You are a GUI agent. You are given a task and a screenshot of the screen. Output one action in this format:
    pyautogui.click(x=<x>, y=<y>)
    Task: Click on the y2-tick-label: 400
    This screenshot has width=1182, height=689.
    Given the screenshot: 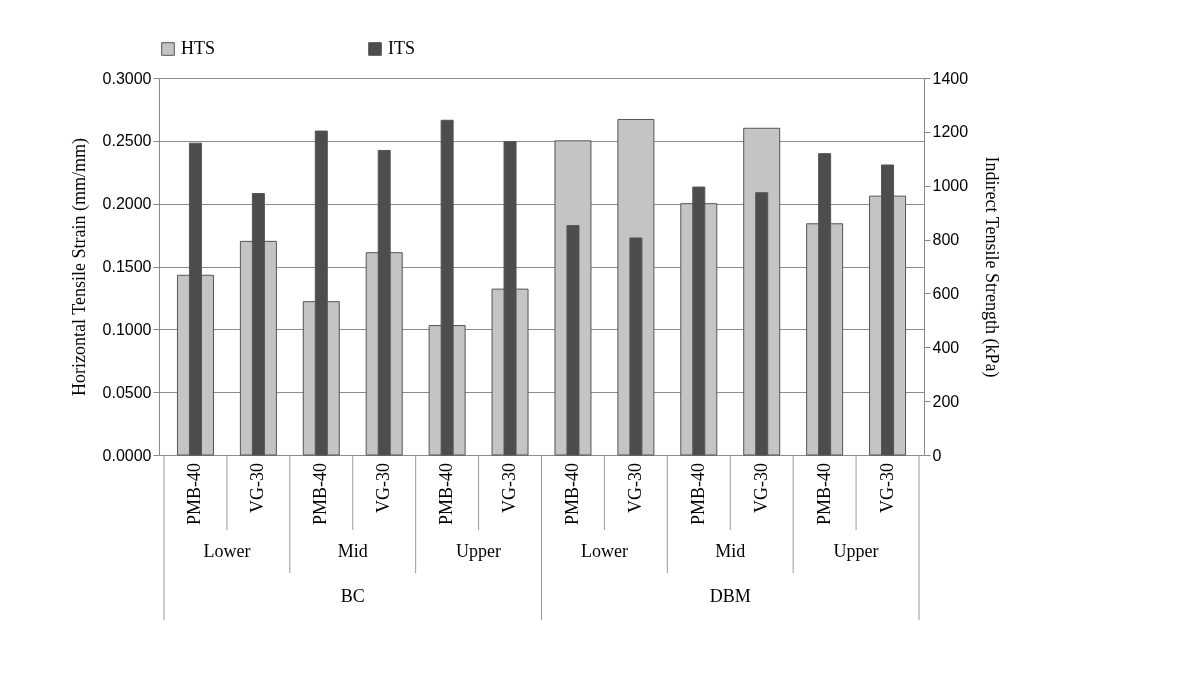 What is the action you would take?
    pyautogui.click(x=946, y=347)
    